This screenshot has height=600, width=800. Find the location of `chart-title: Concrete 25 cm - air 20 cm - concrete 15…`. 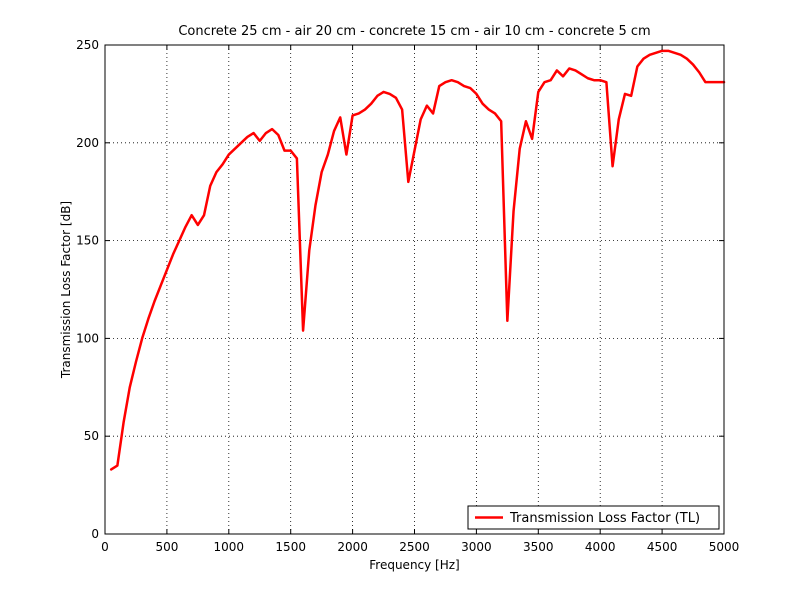

chart-title: Concrete 25 cm - air 20 cm - concrete 15… is located at coordinates (414, 31).